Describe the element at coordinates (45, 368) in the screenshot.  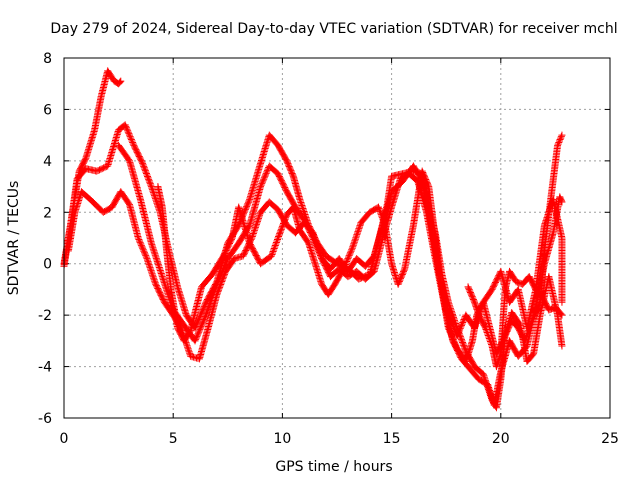
I see `y-tick-label: -4` at that location.